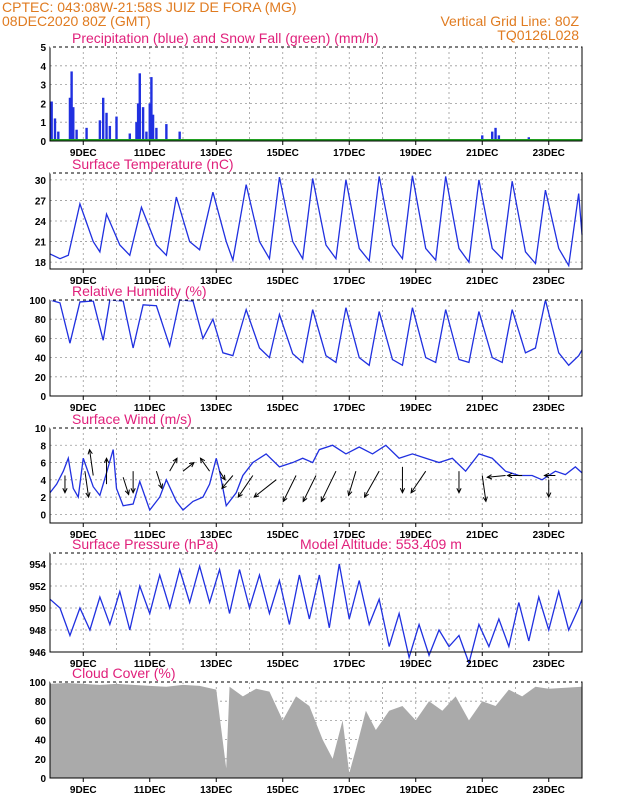 This screenshot has width=618, height=800. I want to click on humidity-ytick: 60, so click(41, 339).